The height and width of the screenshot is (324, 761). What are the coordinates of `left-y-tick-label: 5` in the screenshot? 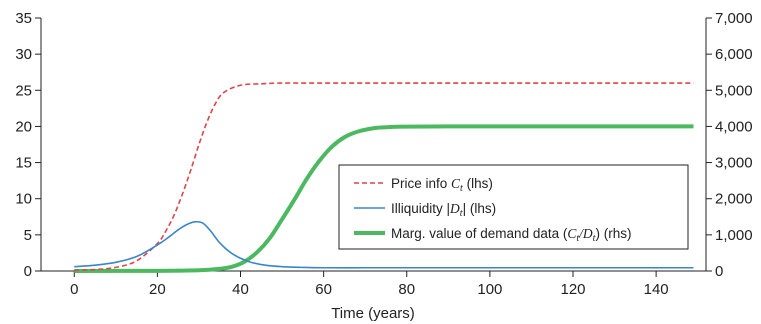 It's located at (28, 235).